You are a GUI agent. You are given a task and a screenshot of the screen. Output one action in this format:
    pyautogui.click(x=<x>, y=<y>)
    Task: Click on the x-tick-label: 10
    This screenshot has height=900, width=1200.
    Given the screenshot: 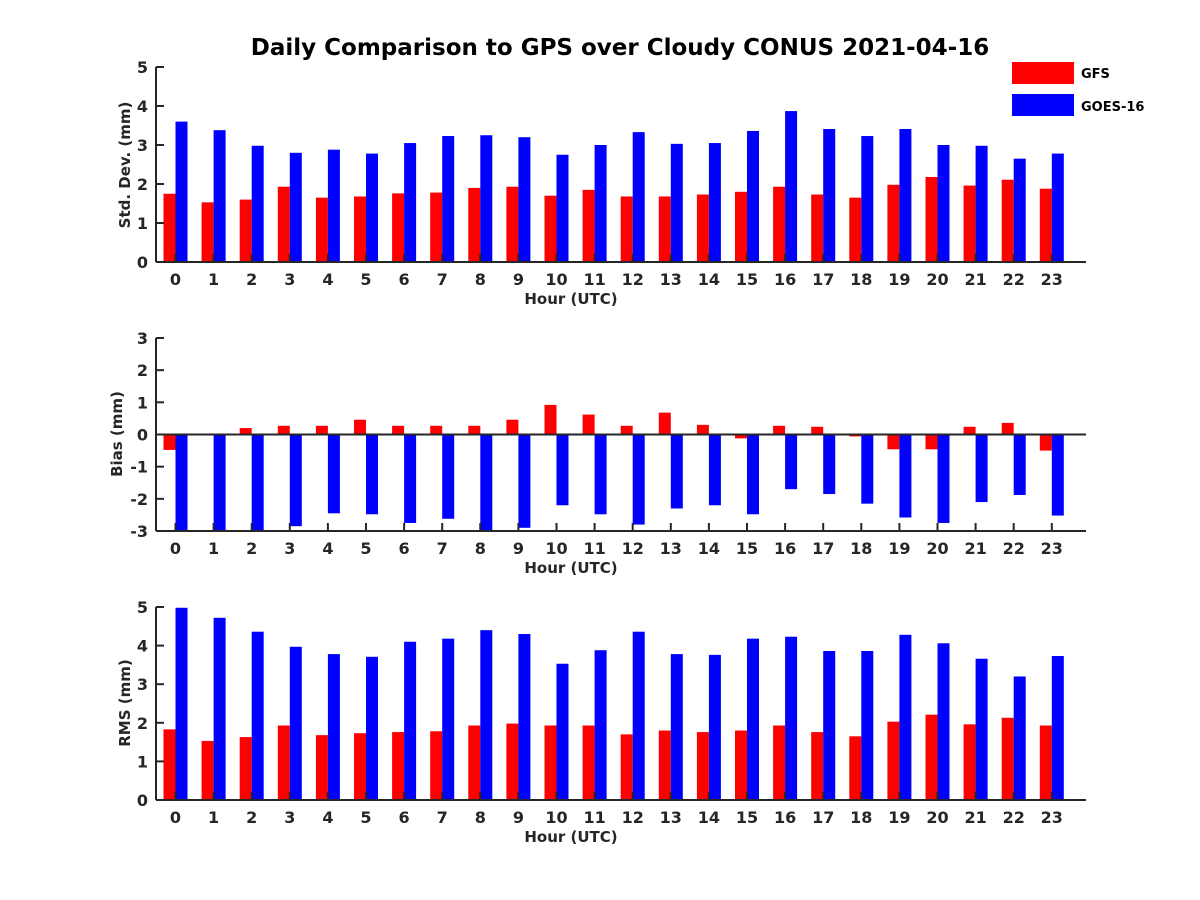 What is the action you would take?
    pyautogui.click(x=556, y=548)
    